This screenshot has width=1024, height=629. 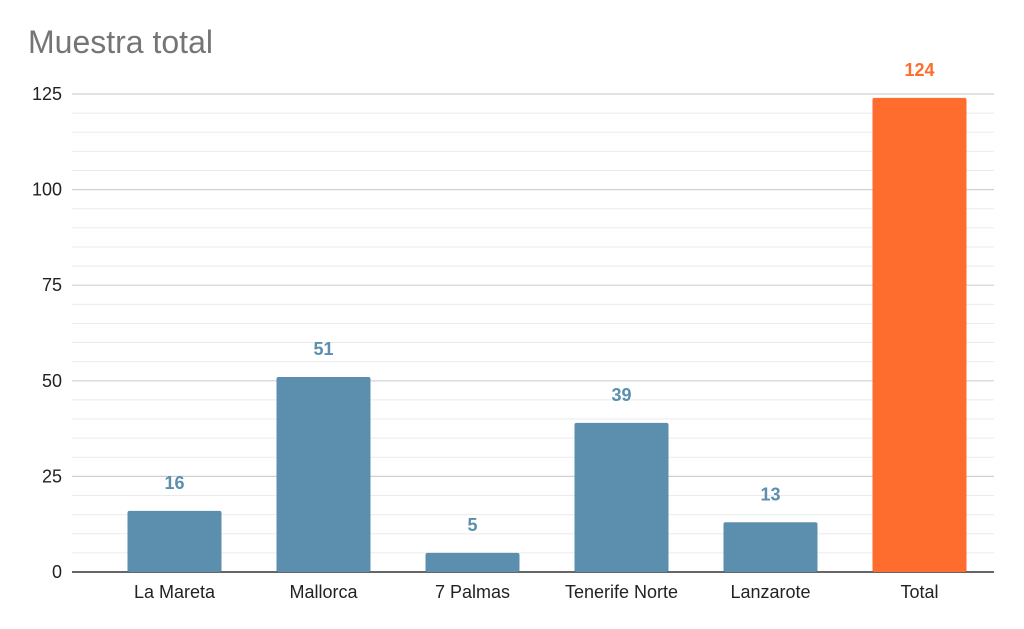 What do you see at coordinates (919, 592) in the screenshot?
I see `x-tick-label: Total` at bounding box center [919, 592].